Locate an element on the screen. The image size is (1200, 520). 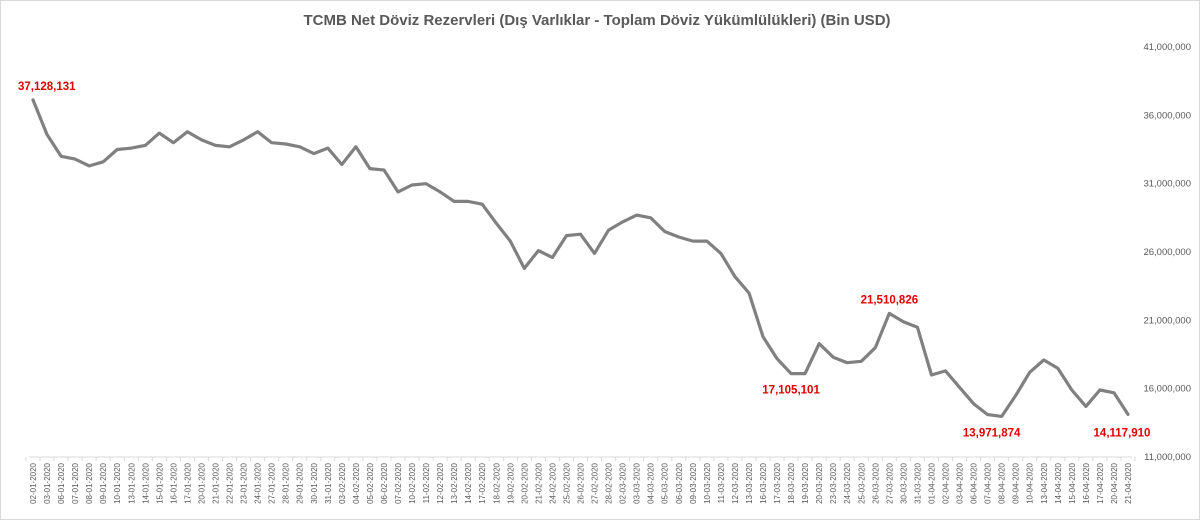
y-tick-label: 36,000,000 is located at coordinates (1167, 115).